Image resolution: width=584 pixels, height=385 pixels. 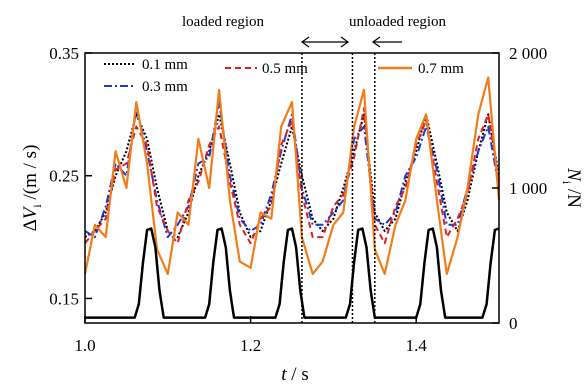 What do you see at coordinates (285, 69) in the screenshot?
I see `legend-label-0-5mm: 0.5 mm` at bounding box center [285, 69].